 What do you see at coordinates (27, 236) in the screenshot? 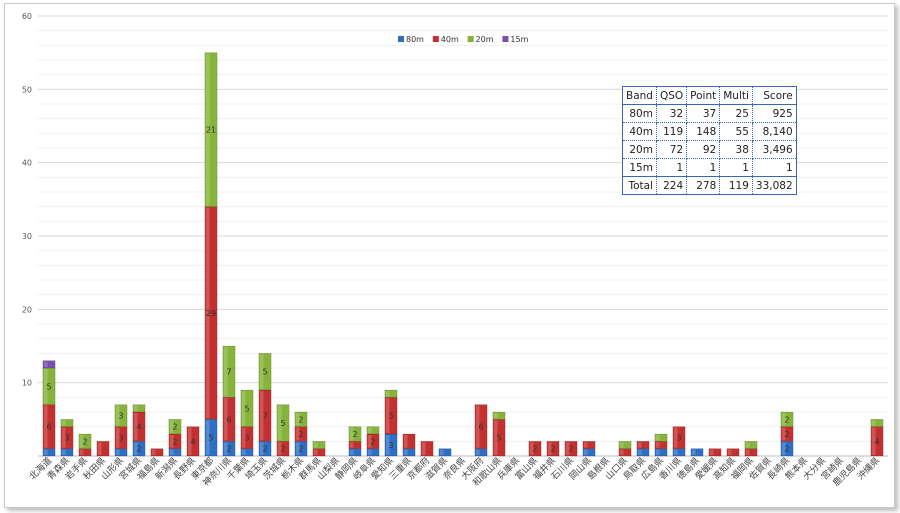
I see `y-tick-label: 30` at bounding box center [27, 236].